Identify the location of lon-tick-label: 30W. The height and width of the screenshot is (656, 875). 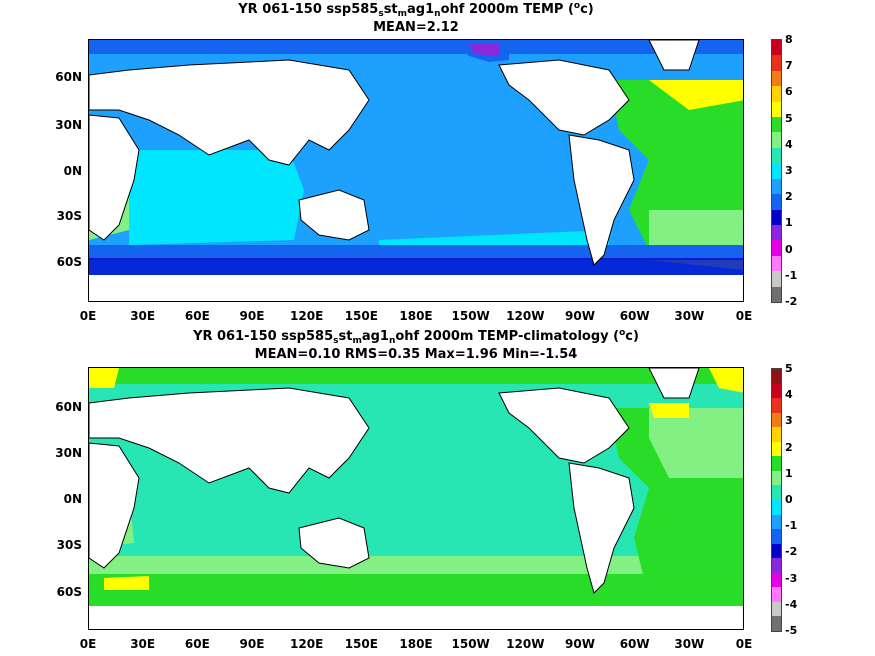
(689, 644).